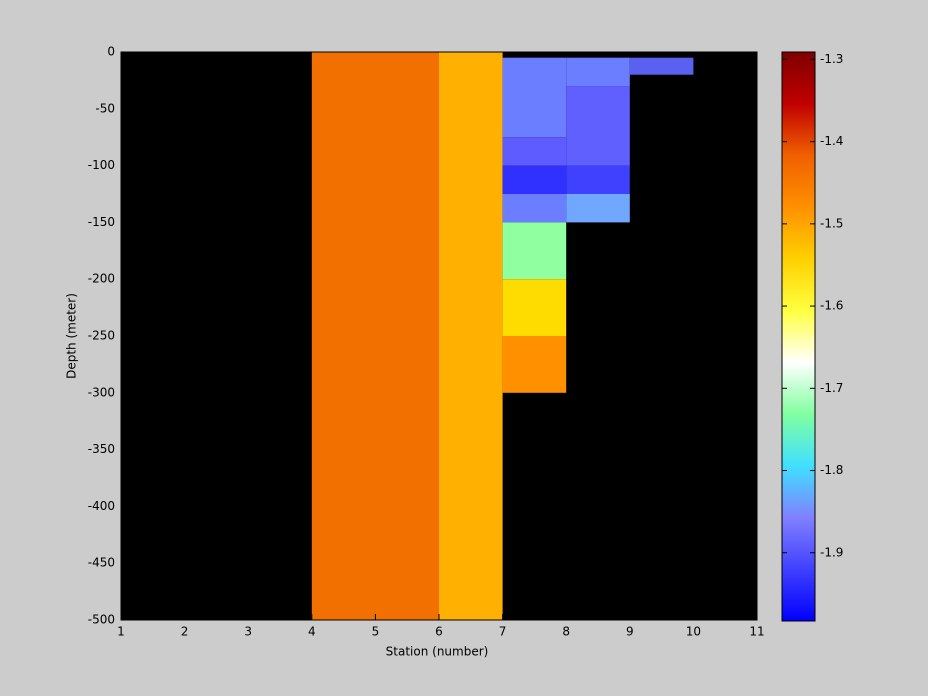  I want to click on y-tick-label: -150, so click(101, 222).